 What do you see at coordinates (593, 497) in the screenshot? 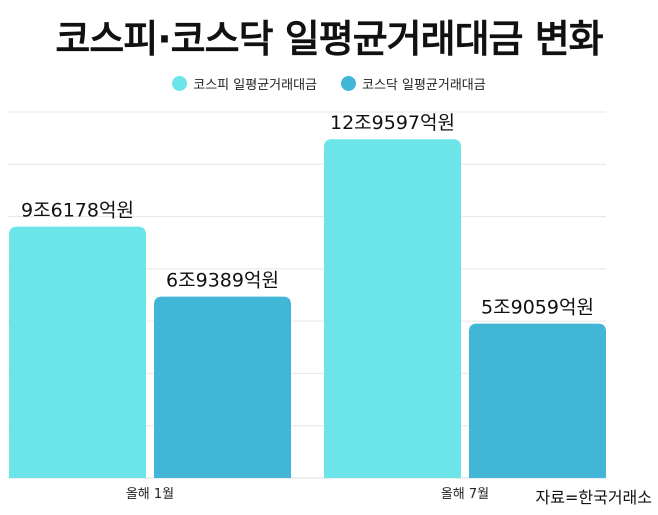
I see `source-note: 자료=한국거래소` at bounding box center [593, 497].